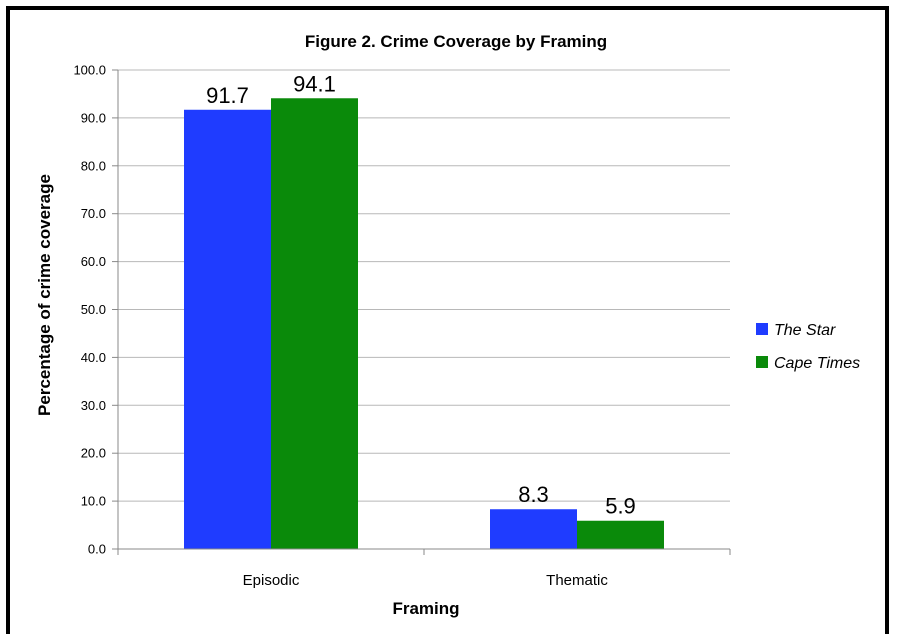 This screenshot has width=900, height=634. Describe the element at coordinates (620, 506) in the screenshot. I see `data-label: 5.9` at that location.